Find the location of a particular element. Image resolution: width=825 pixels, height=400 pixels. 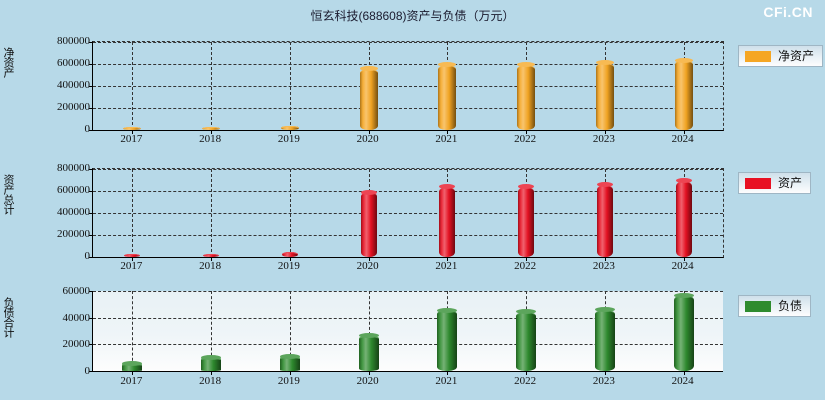

x-axis-tick-label: 2023 is located at coordinates (603, 266).